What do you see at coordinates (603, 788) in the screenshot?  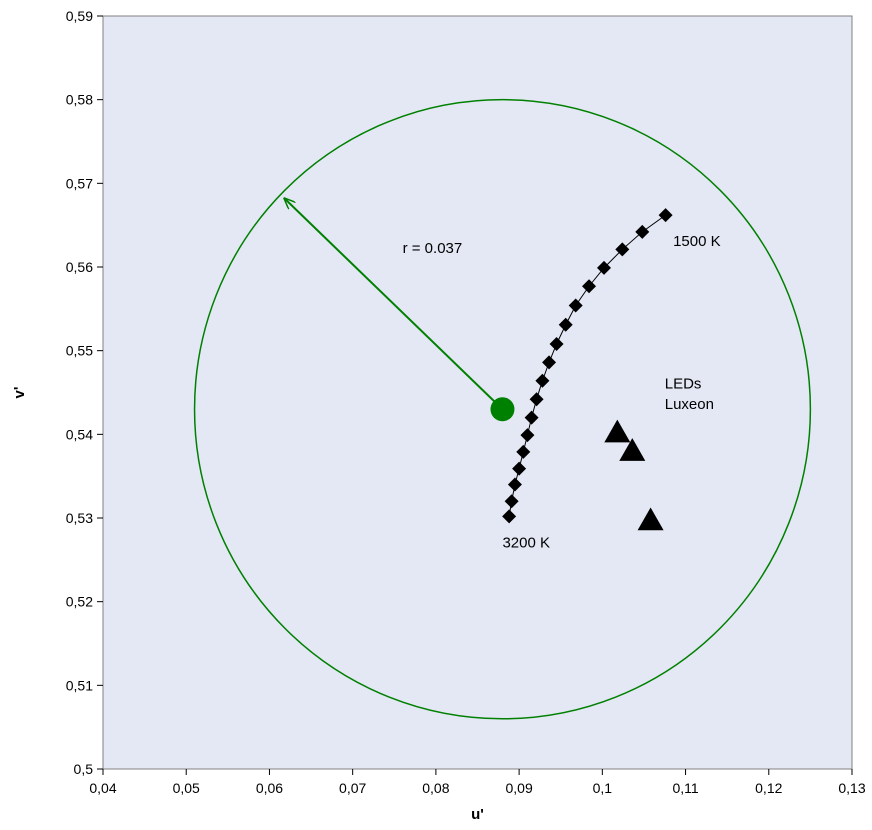 I see `x-tick-label: 0,1` at bounding box center [603, 788].